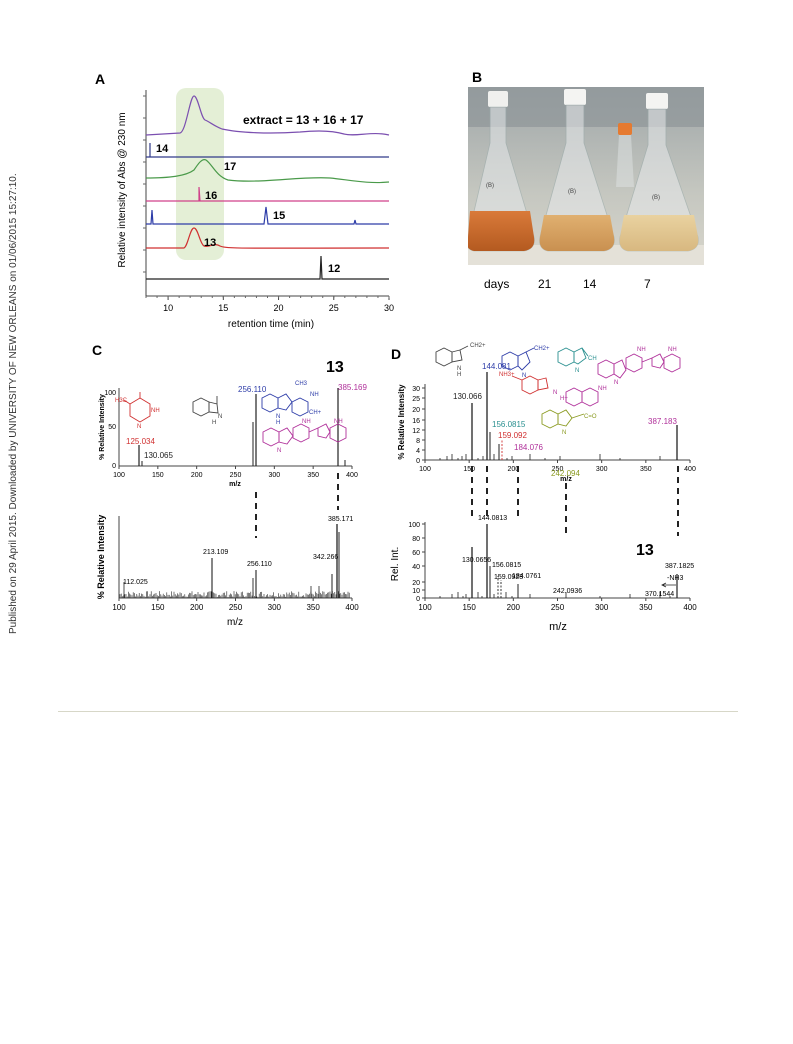 The image size is (793, 1044). What do you see at coordinates (259, 564) in the screenshot?
I see `c-bottom-peak-label-256: 256.110` at bounding box center [259, 564].